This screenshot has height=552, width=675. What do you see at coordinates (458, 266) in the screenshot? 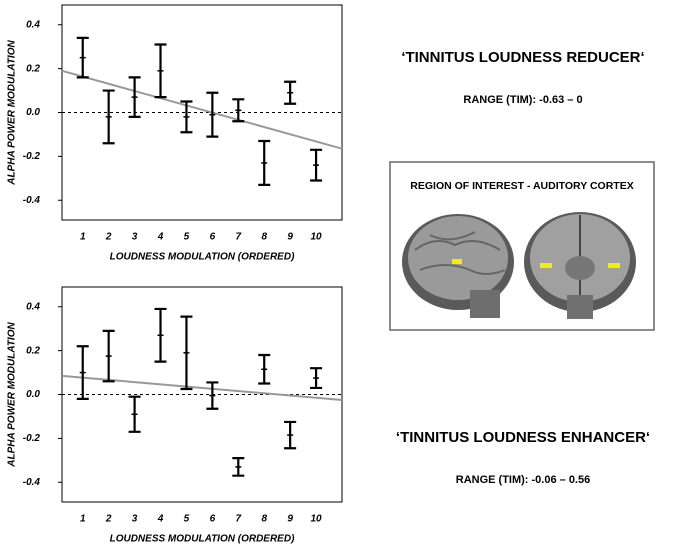
I see `brain-sagittal` at bounding box center [458, 266].